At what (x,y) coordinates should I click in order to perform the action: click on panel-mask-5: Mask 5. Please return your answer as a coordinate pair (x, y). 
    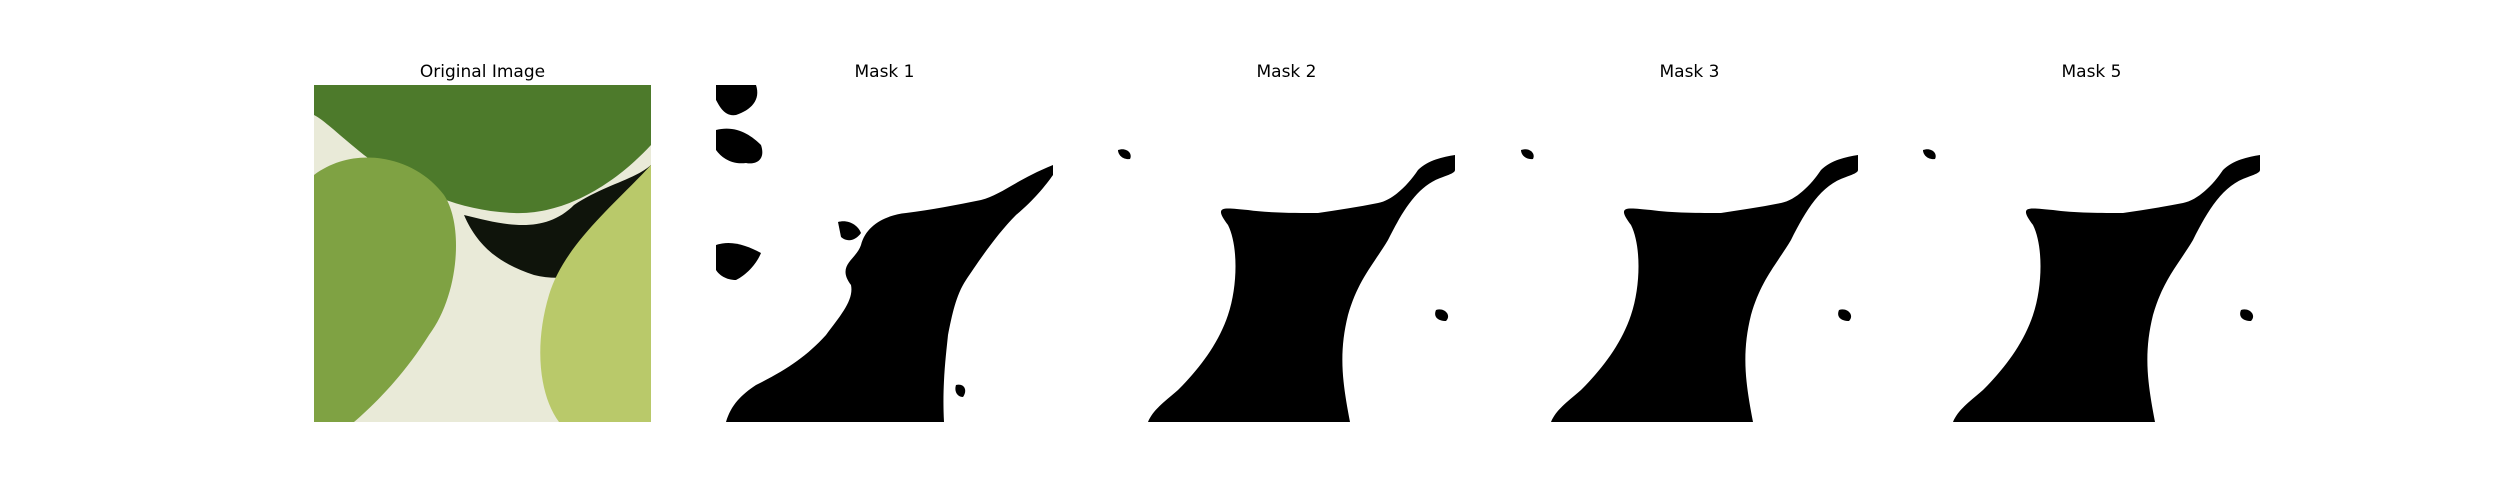
    Looking at the image, I should click on (2091, 241).